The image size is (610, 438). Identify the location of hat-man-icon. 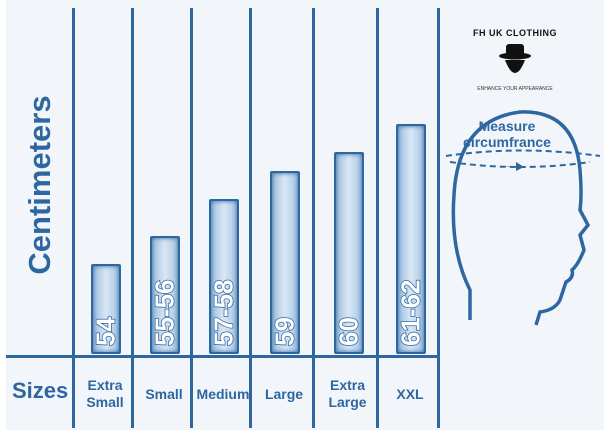
(515, 58).